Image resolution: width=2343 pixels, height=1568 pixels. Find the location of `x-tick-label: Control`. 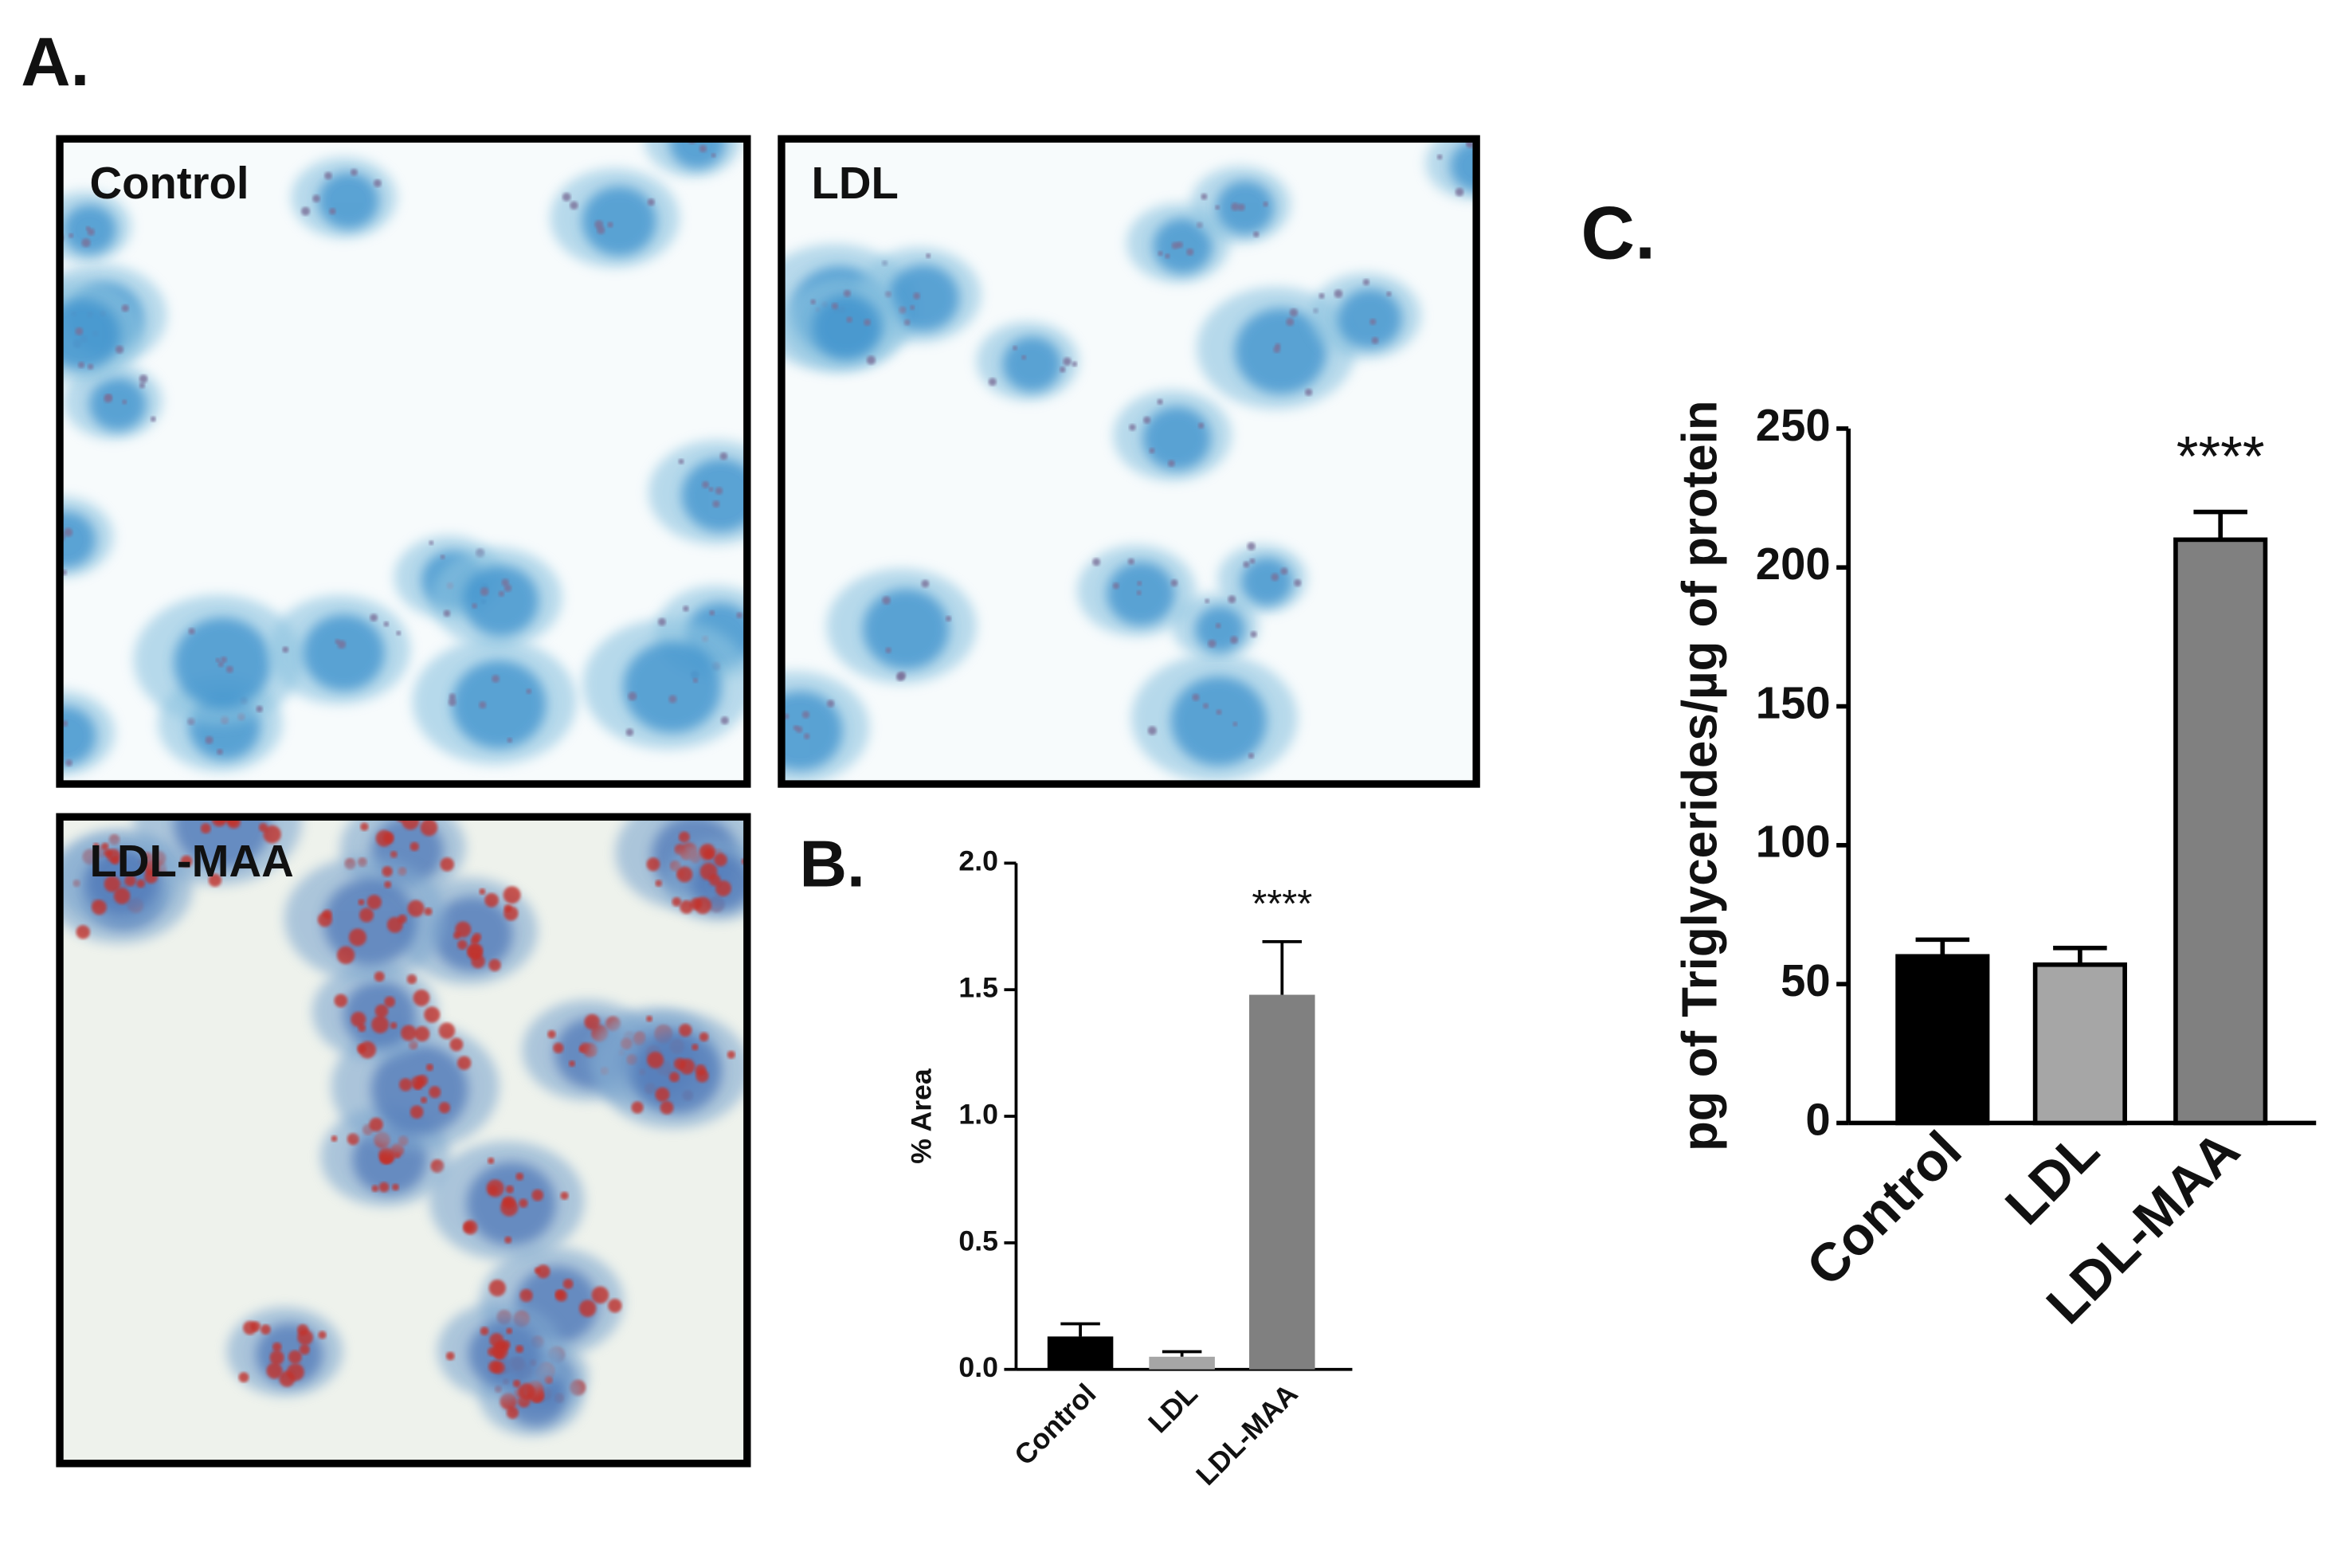

x-tick-label: Control is located at coordinates (1885, 1209).